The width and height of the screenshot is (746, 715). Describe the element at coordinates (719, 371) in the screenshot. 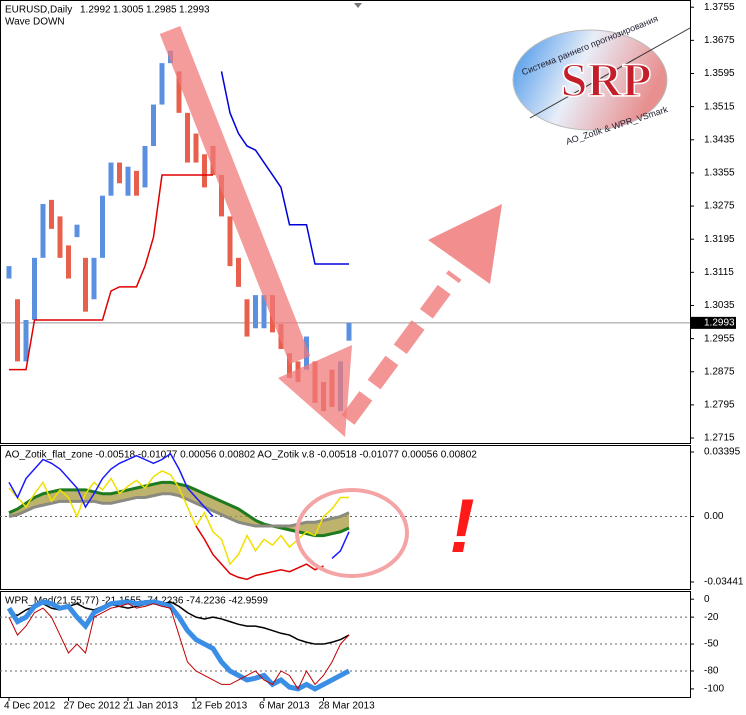

I see `y-tick-label: 1.2875` at that location.